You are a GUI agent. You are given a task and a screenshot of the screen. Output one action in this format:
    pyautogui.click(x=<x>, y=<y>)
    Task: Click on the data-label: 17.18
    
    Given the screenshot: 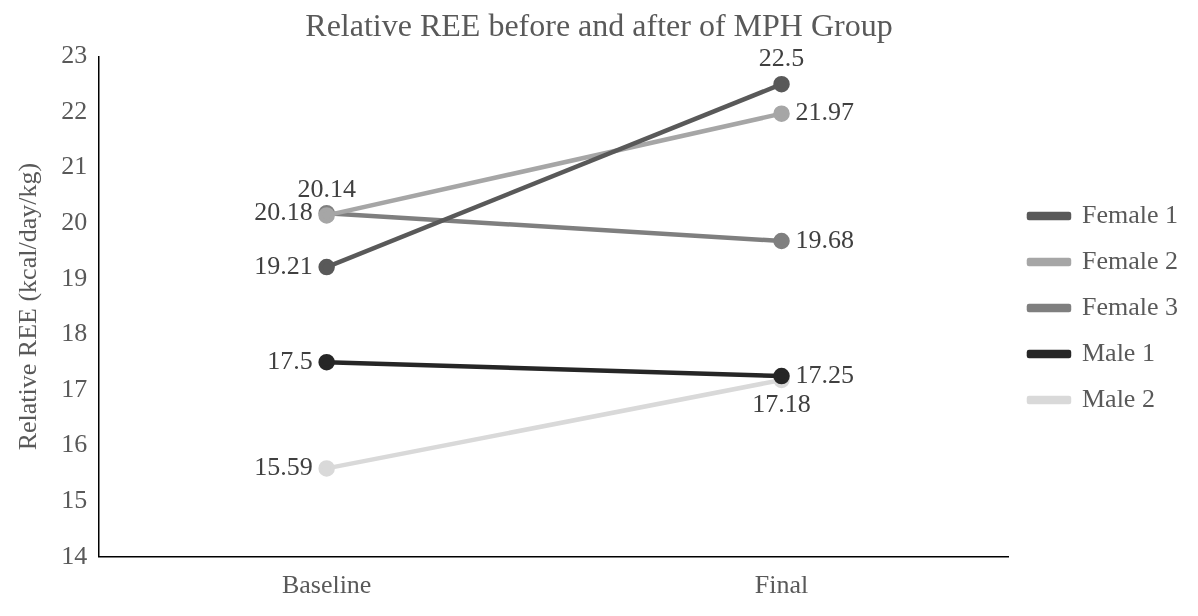 What is the action you would take?
    pyautogui.click(x=781, y=403)
    